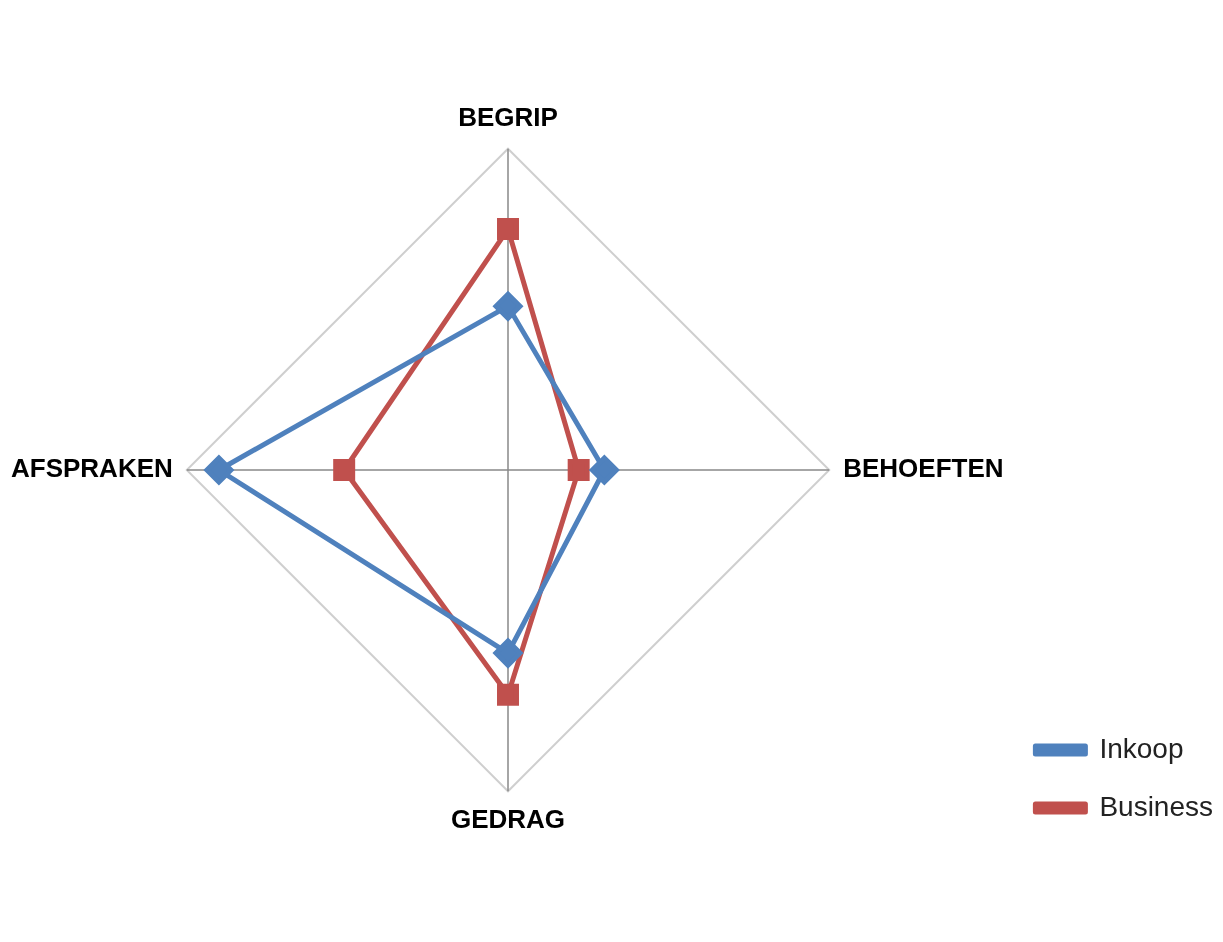  What do you see at coordinates (508, 818) in the screenshot?
I see `spoke-label: GEDRAG` at bounding box center [508, 818].